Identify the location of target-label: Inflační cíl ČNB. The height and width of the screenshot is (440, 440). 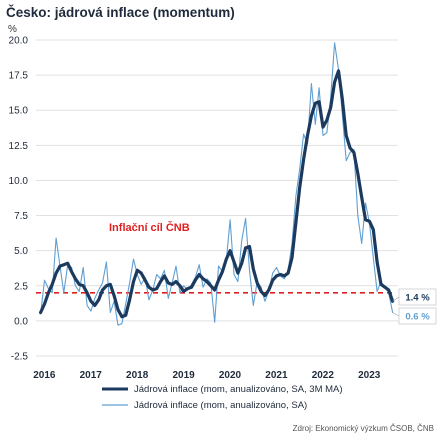
(149, 227).